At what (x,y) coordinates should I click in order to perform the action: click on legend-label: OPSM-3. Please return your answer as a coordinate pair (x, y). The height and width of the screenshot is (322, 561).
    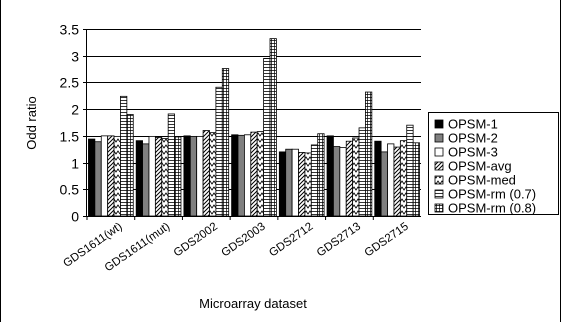
    Looking at the image, I should click on (473, 152).